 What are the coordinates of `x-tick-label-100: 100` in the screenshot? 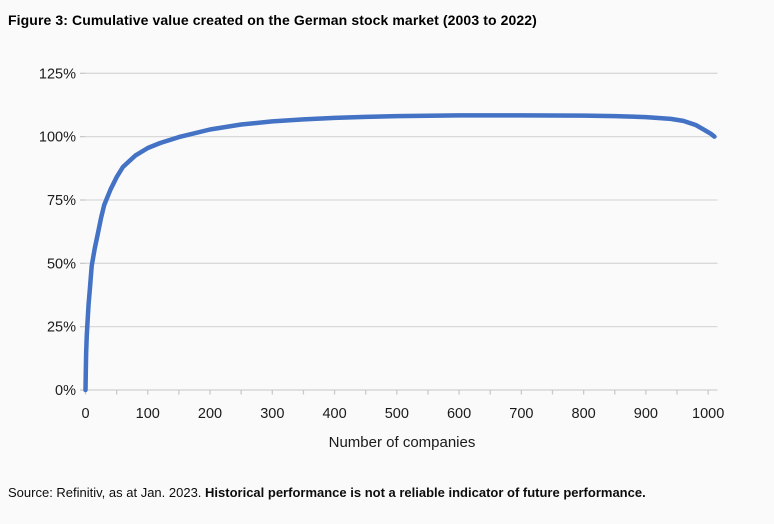 It's located at (148, 414).